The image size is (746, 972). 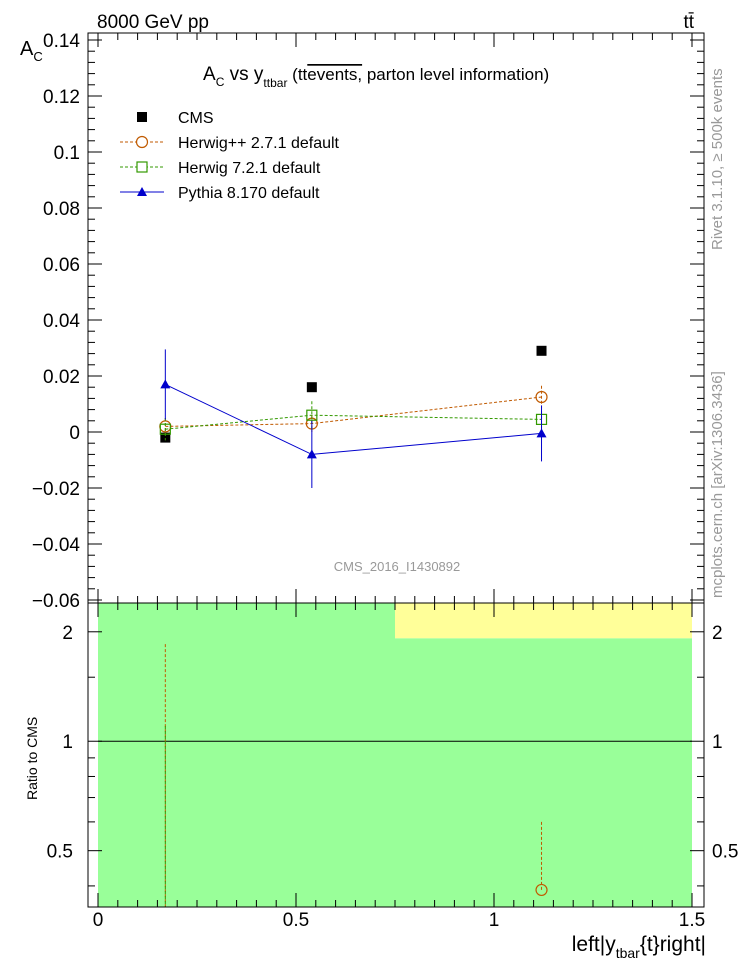 I want to click on legend-item-herwig7: Herwig 7.2.1 default, so click(x=220, y=168).